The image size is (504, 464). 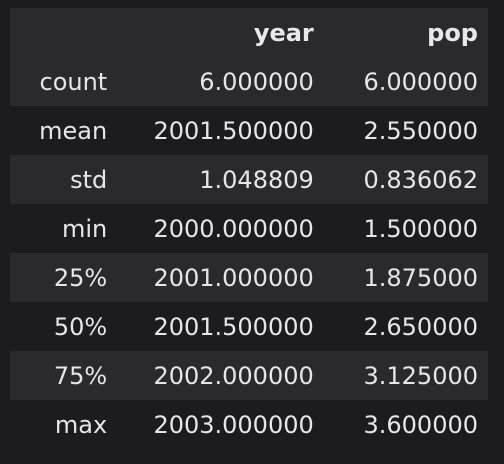 I want to click on pop-cell: 6.000000, so click(x=405, y=81).